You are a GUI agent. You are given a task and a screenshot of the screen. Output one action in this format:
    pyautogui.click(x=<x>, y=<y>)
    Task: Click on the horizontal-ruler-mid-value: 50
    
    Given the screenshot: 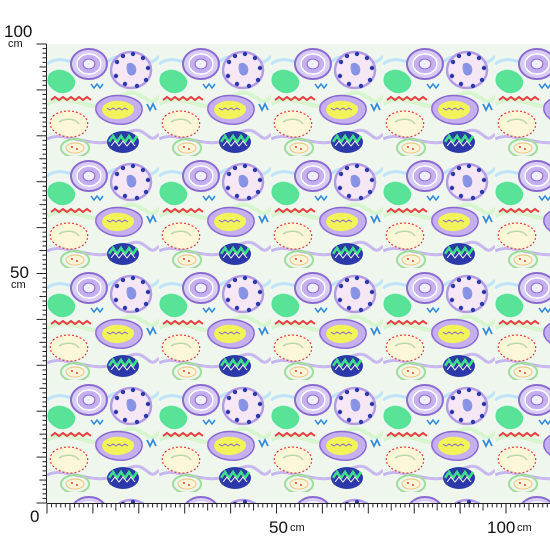 What is the action you would take?
    pyautogui.click(x=278, y=527)
    